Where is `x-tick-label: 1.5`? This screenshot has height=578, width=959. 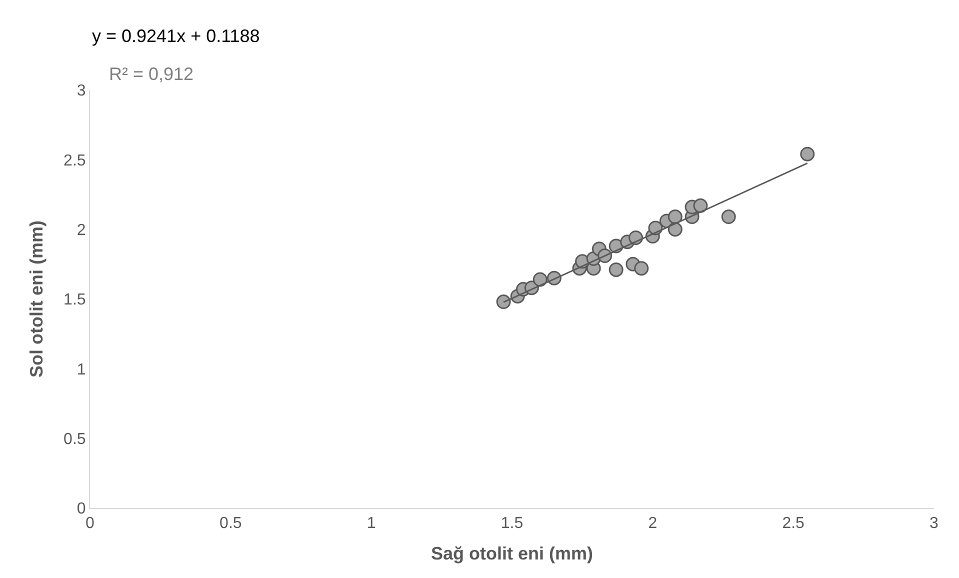 x-tick-label: 1.5 is located at coordinates (512, 523).